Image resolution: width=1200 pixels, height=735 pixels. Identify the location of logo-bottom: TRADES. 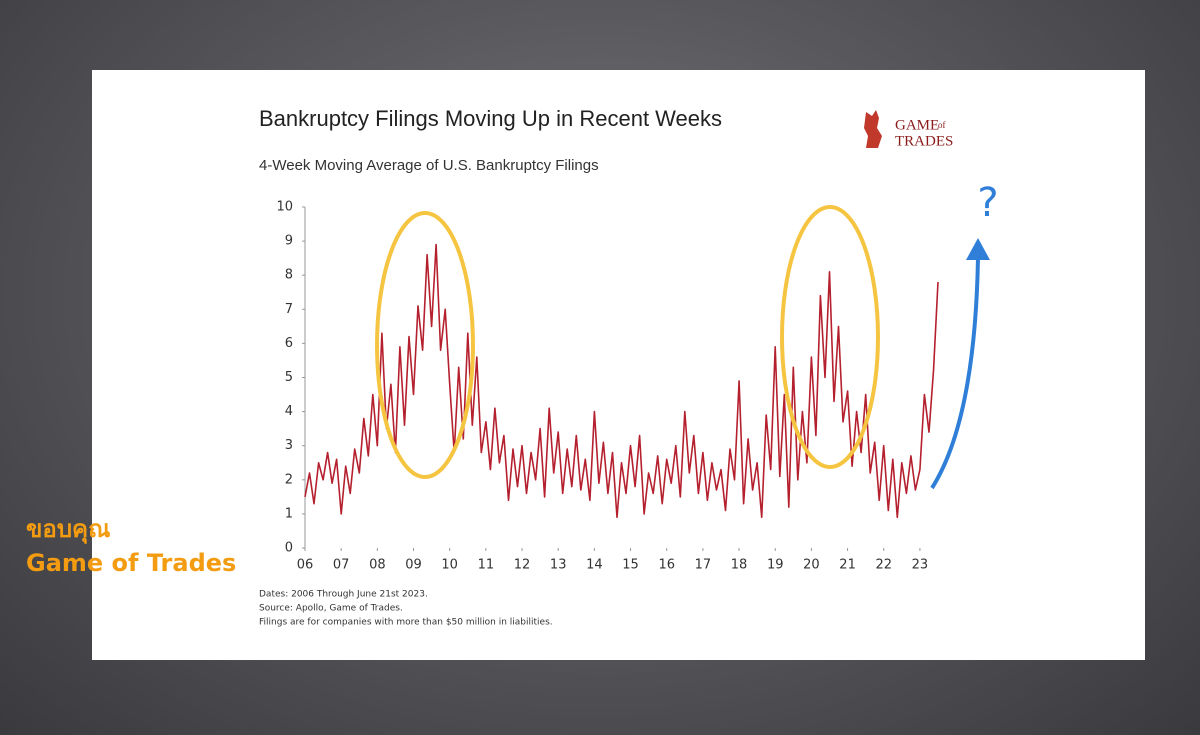
(924, 141).